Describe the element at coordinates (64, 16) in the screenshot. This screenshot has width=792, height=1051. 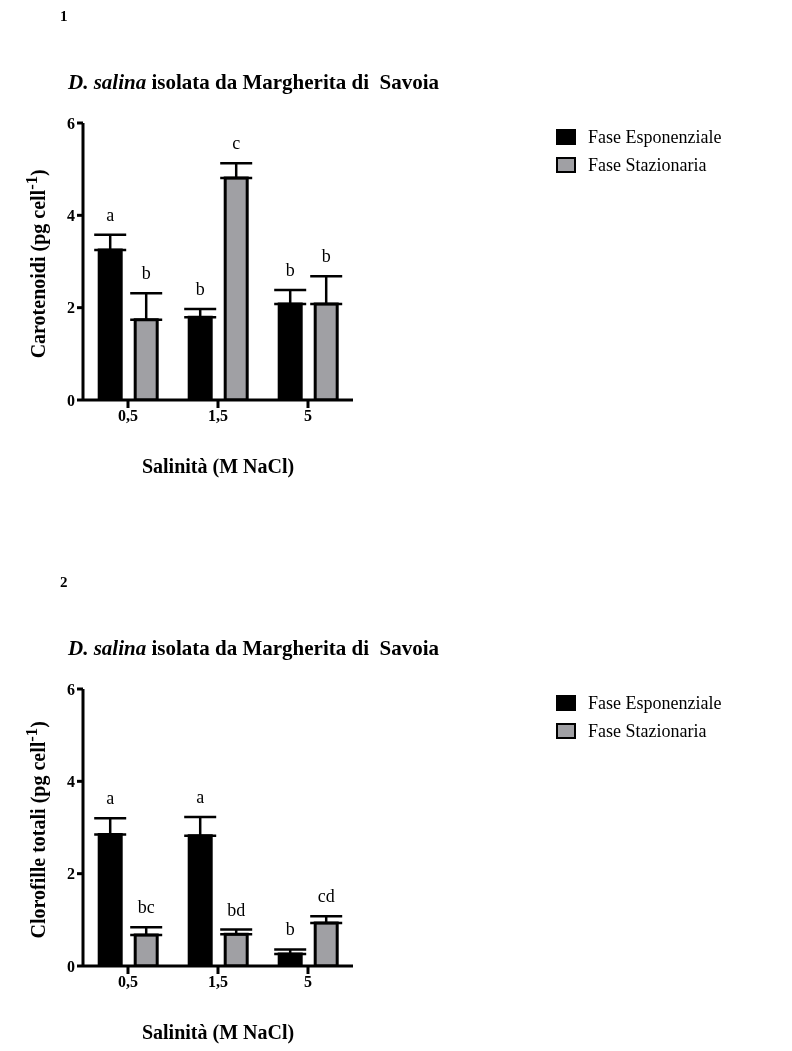
I see `text: 1` at that location.